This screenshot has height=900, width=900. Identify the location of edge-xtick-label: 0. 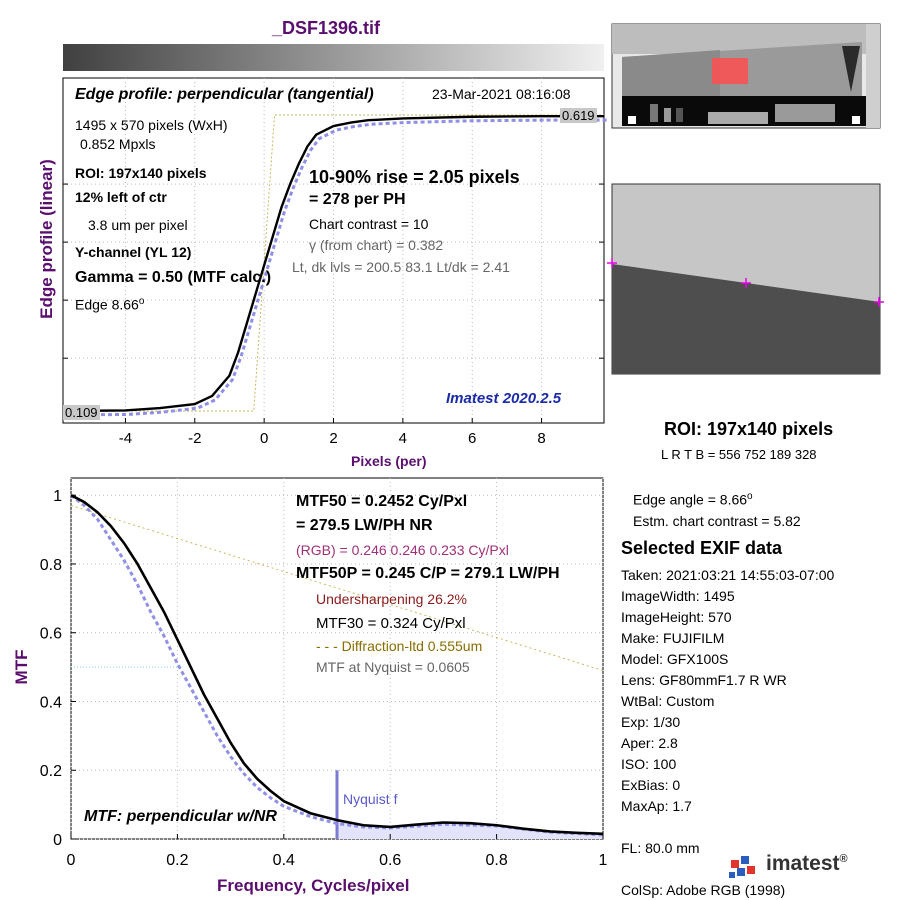
(264, 438).